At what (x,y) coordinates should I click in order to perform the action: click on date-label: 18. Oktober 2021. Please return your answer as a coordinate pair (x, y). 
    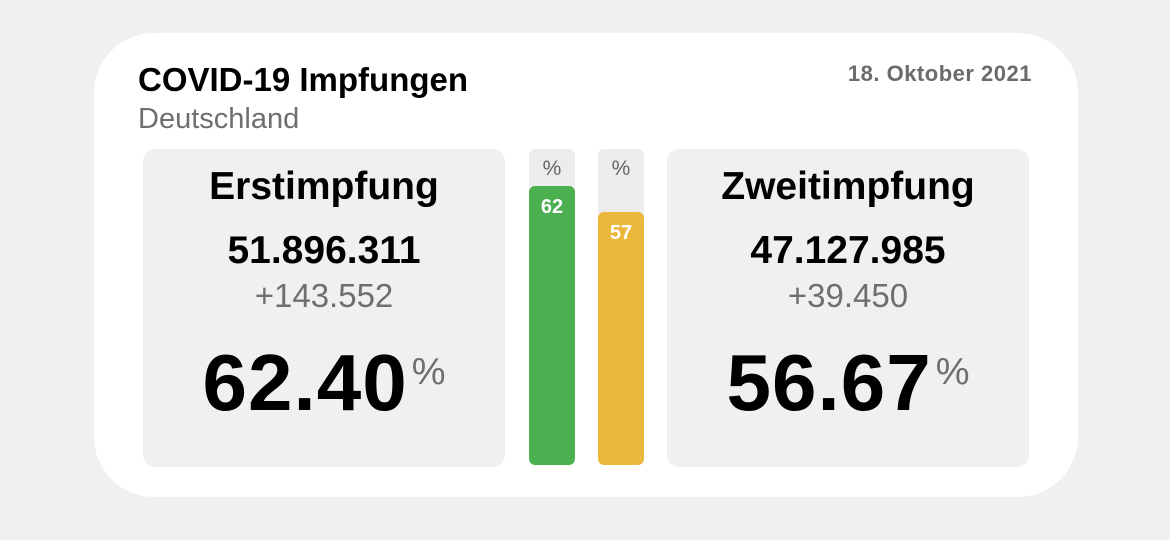
    Looking at the image, I should click on (939, 73).